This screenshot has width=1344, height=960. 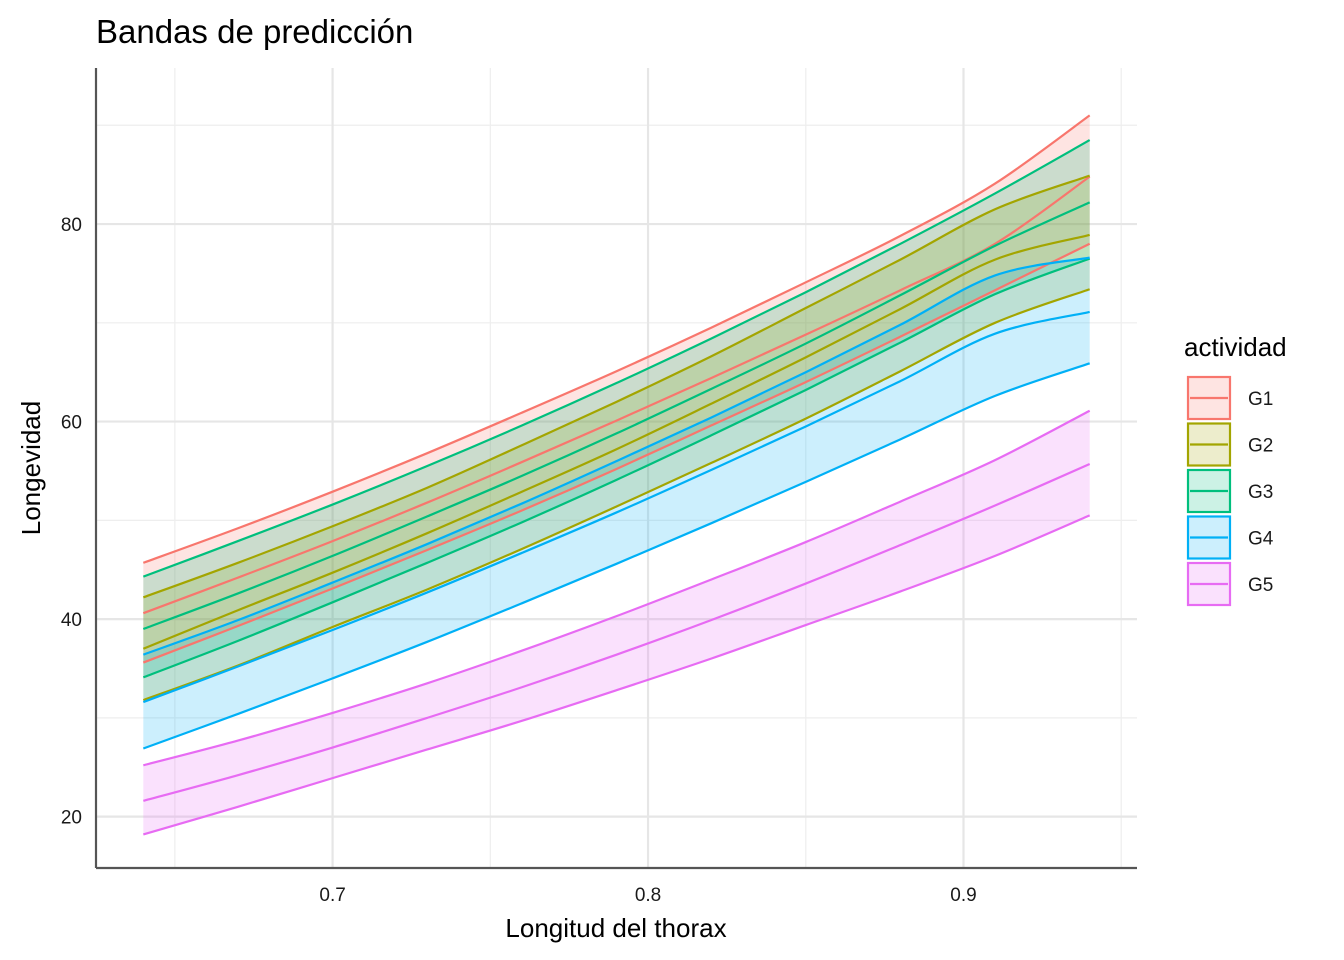 What do you see at coordinates (1235, 347) in the screenshot?
I see `legend-title: actividad` at bounding box center [1235, 347].